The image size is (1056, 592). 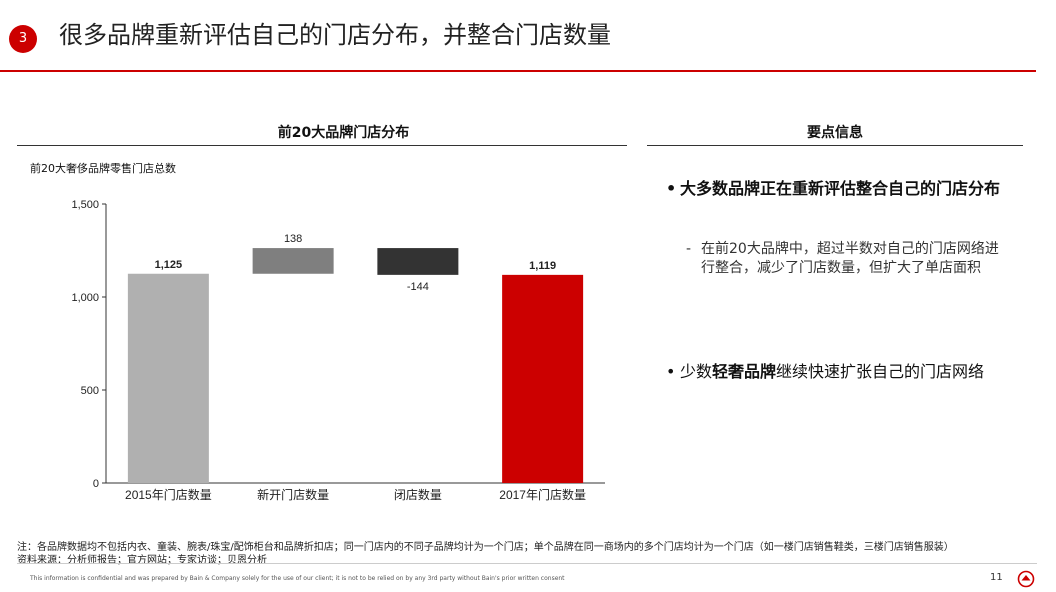 What do you see at coordinates (696, 371) in the screenshot?
I see `key-point-2-prefix: 少数` at bounding box center [696, 371].